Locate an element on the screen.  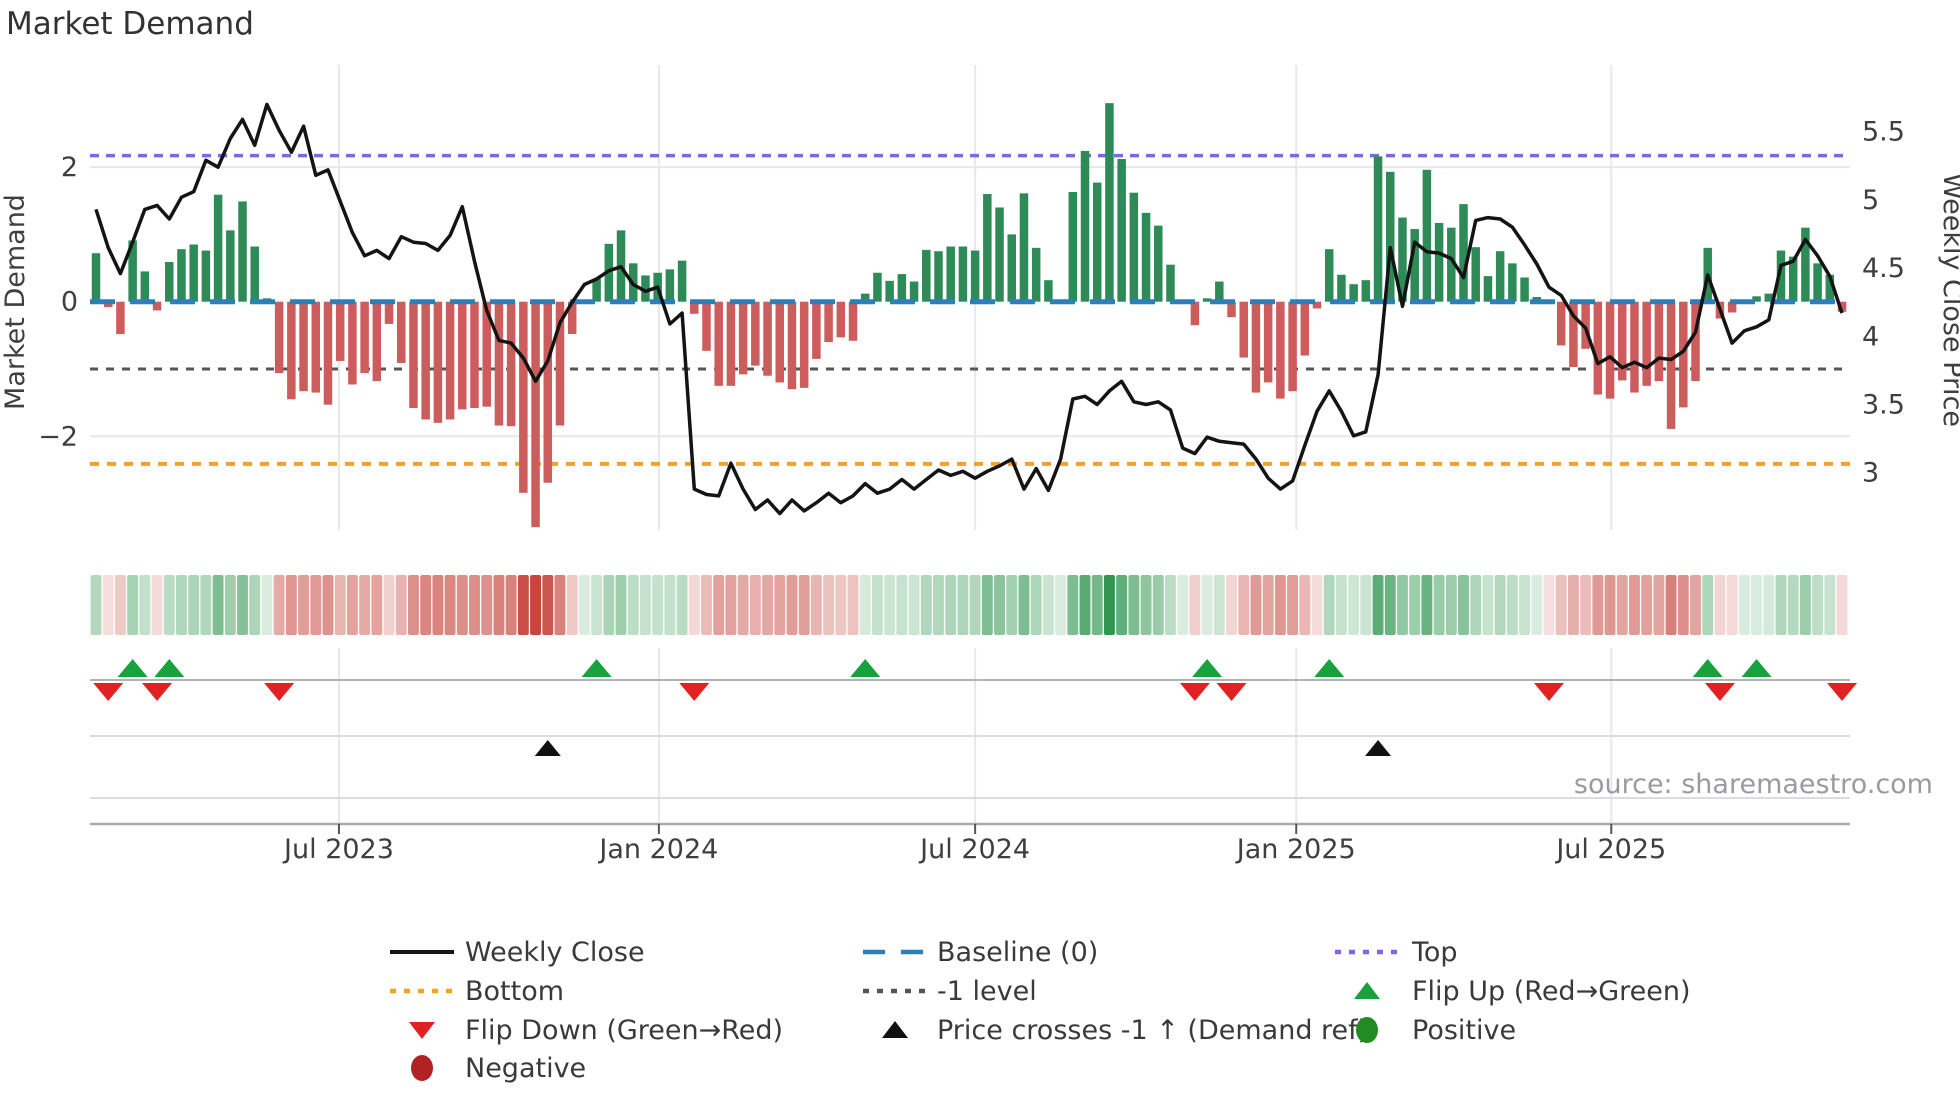
right-tick-label: 5.5 is located at coordinates (1883, 132).